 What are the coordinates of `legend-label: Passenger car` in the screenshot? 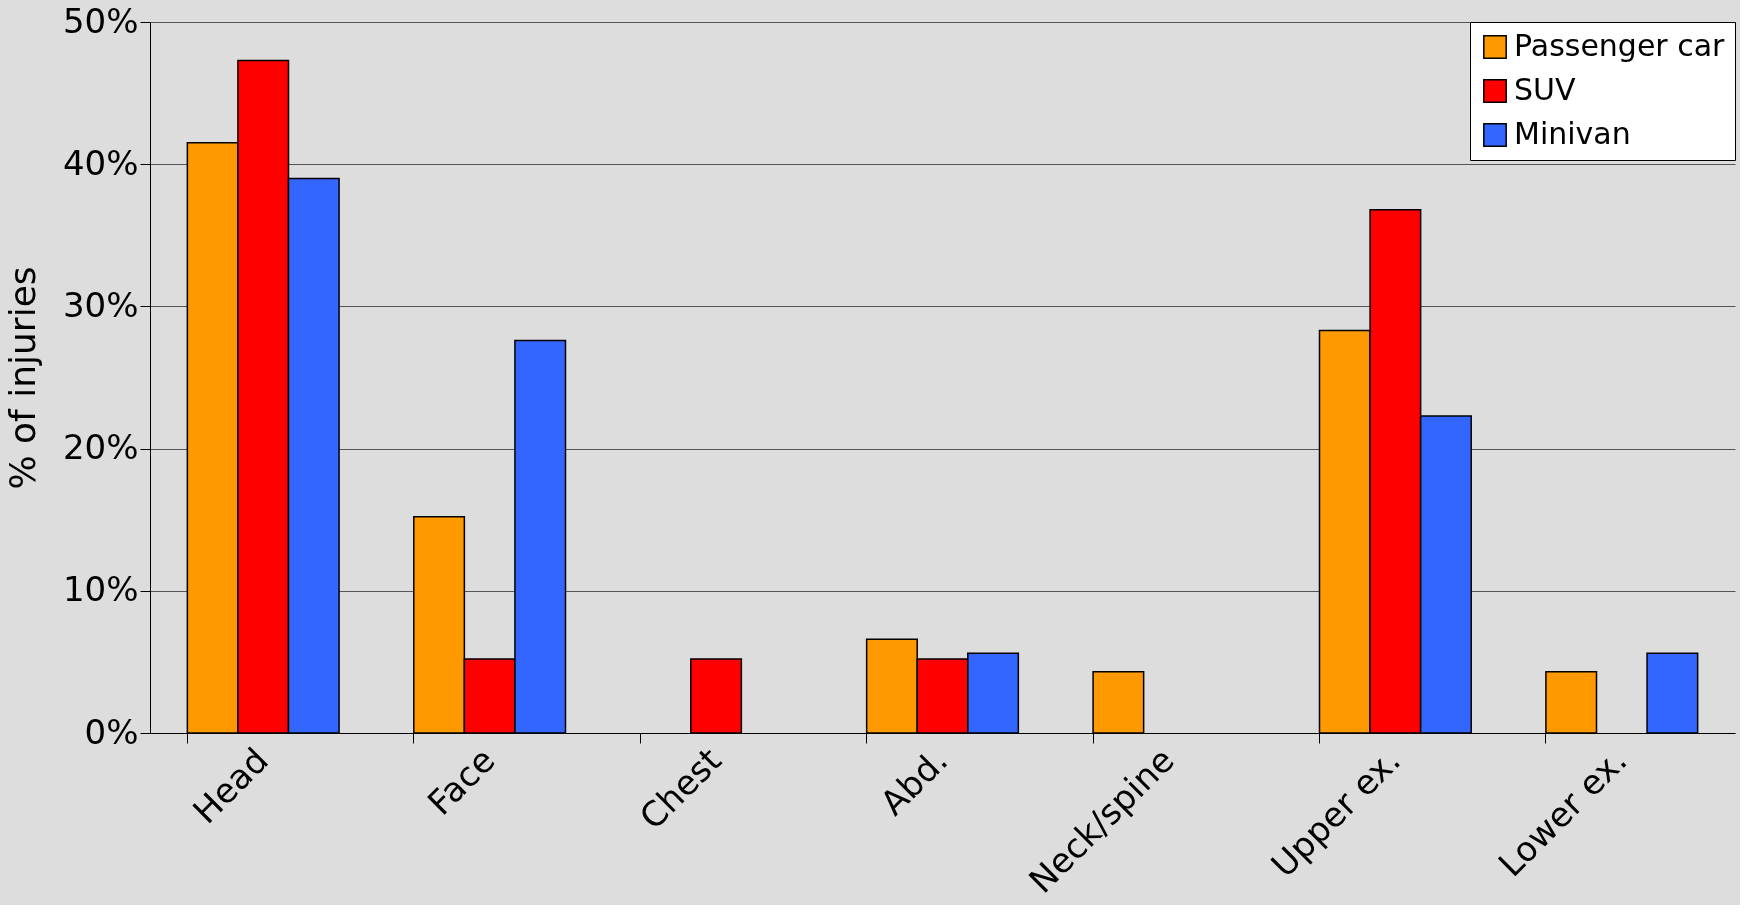 It's located at (1620, 45).